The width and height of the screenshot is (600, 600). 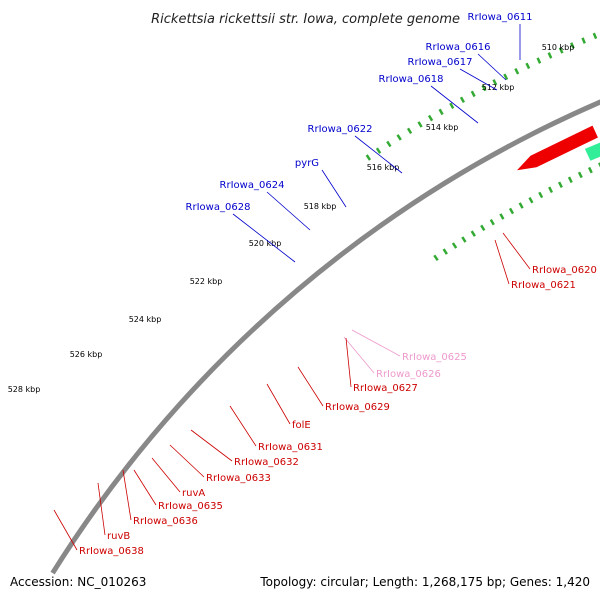 I want to click on reverse-gene-label: RrIowa_0625, so click(x=434, y=357).